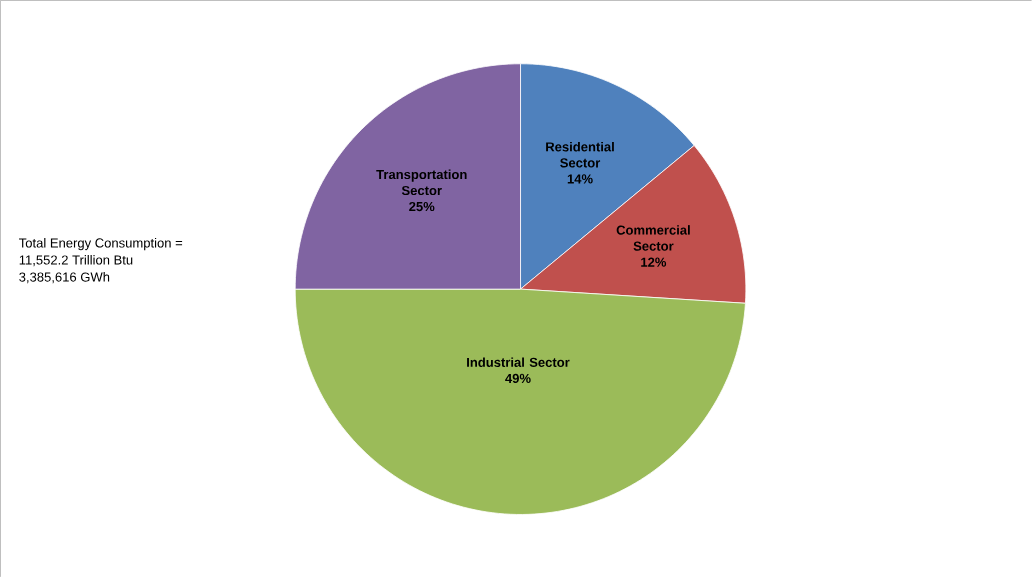 The image size is (1032, 577). What do you see at coordinates (422, 206) in the screenshot?
I see `data-label: 25%` at bounding box center [422, 206].